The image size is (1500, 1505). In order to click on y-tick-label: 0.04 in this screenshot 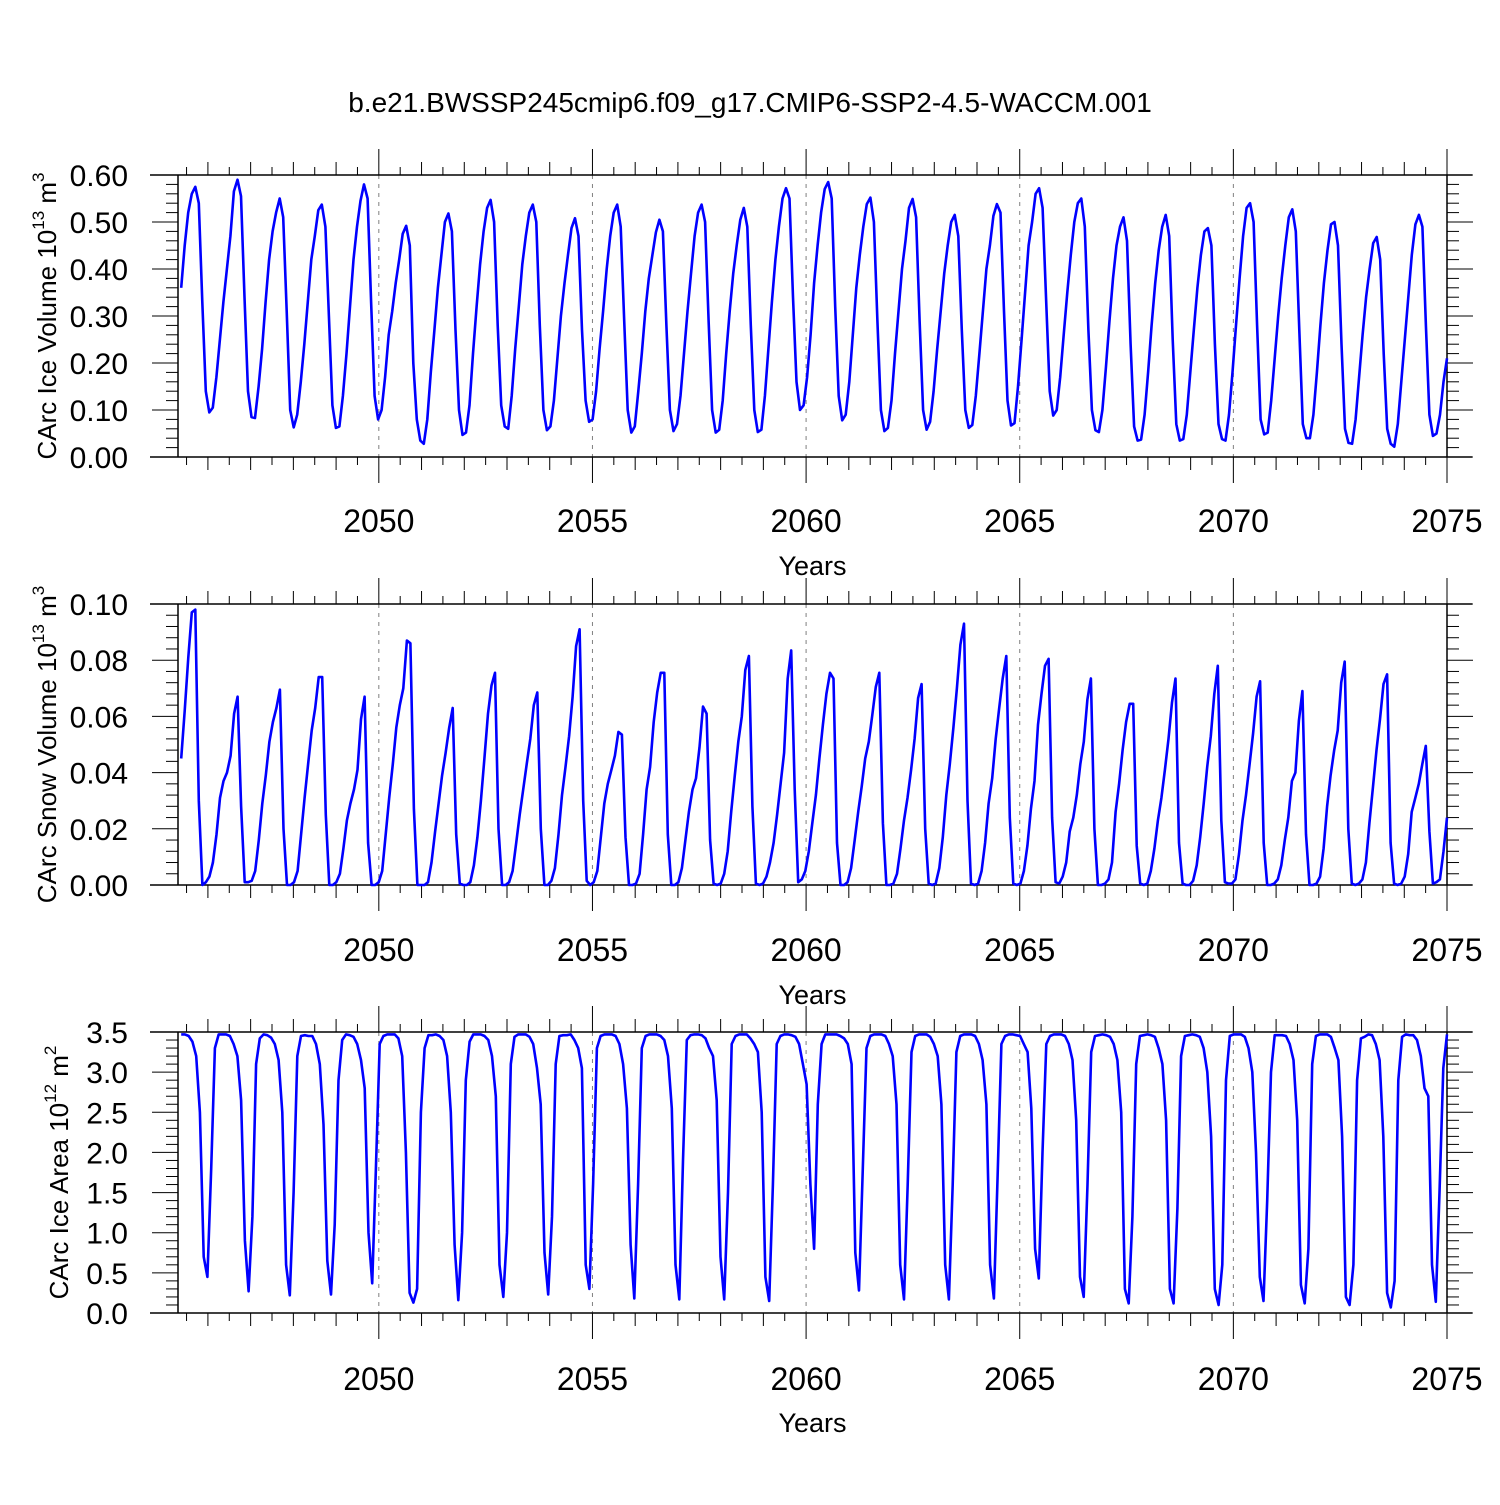, I will do `click(99, 774)`.